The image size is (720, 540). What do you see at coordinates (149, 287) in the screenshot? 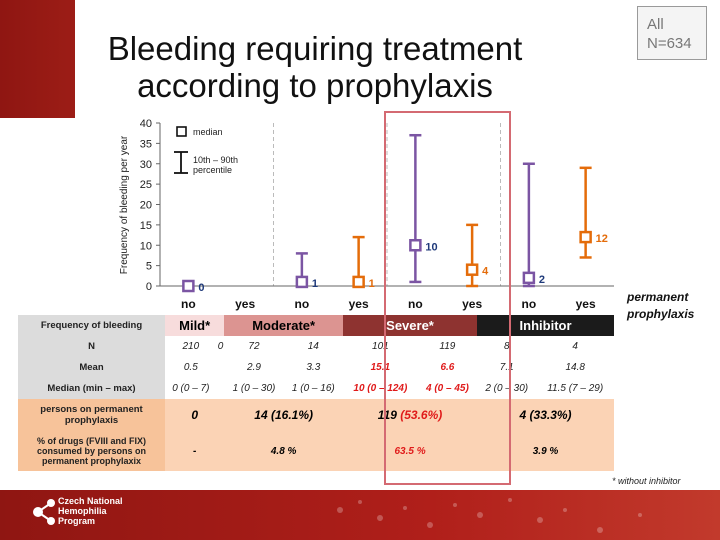
I see `y-tick-label: 0` at bounding box center [149, 287].